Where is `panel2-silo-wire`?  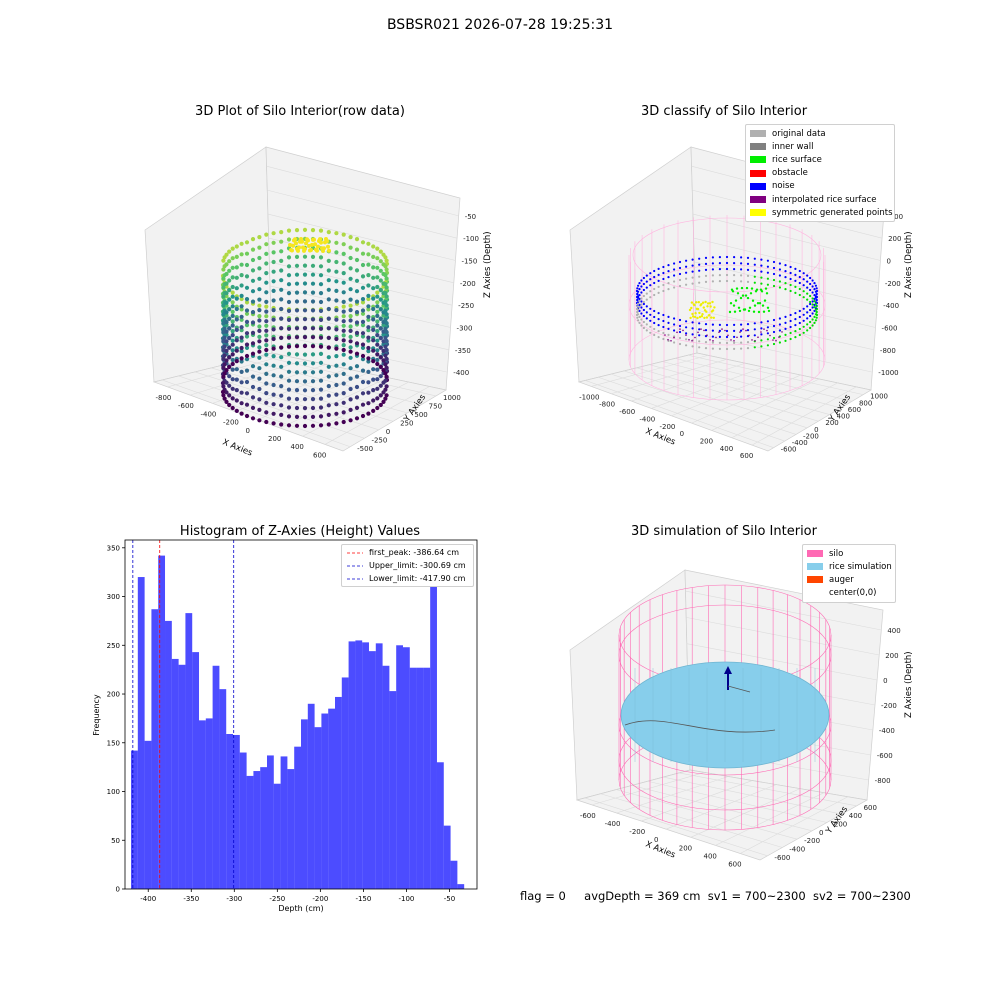 panel2-silo-wire is located at coordinates (727, 308).